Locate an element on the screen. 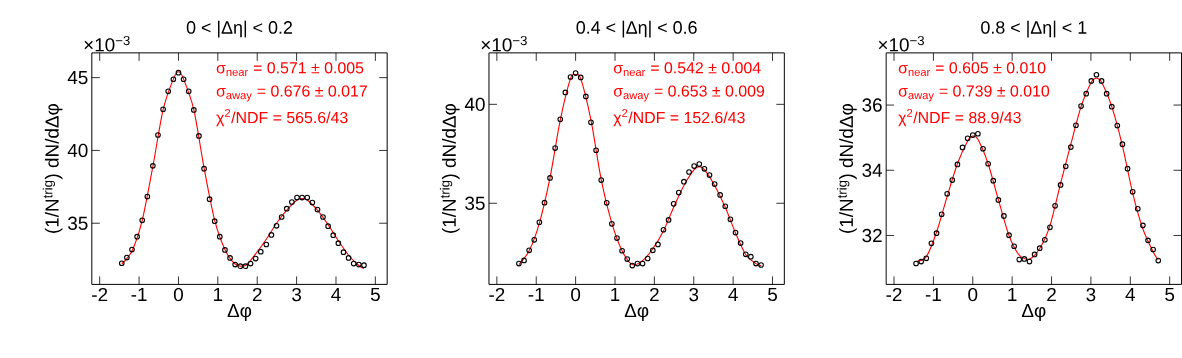 The height and width of the screenshot is (358, 1182). x-tick-label: -2 is located at coordinates (100, 294).